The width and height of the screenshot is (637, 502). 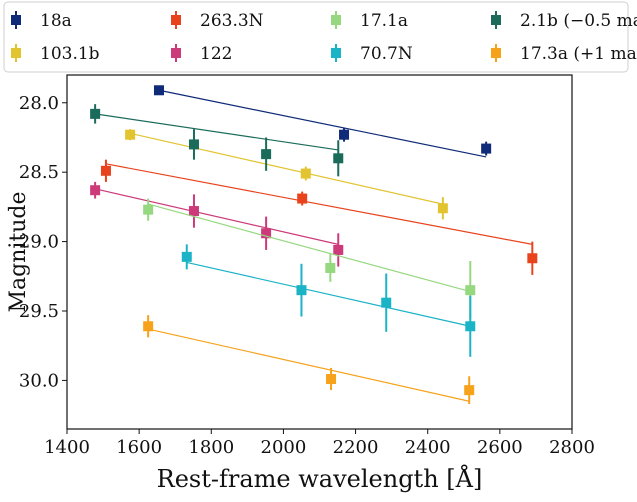 I want to click on x-tick-label-2800: 2800, so click(x=572, y=447).